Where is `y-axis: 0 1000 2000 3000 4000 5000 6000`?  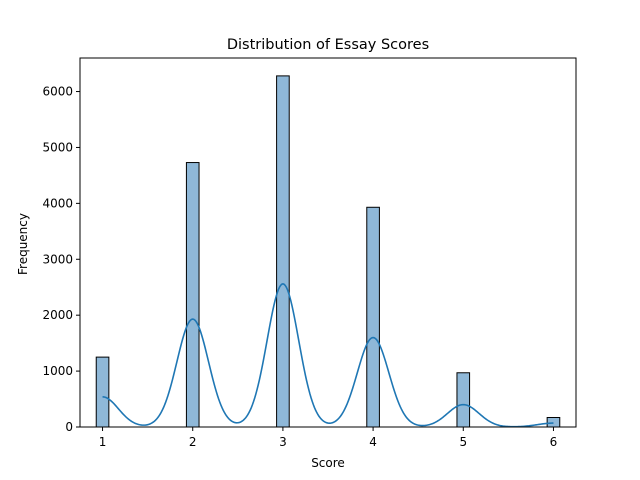 y-axis: 0 1000 2000 3000 4000 5000 6000 is located at coordinates (61, 259).